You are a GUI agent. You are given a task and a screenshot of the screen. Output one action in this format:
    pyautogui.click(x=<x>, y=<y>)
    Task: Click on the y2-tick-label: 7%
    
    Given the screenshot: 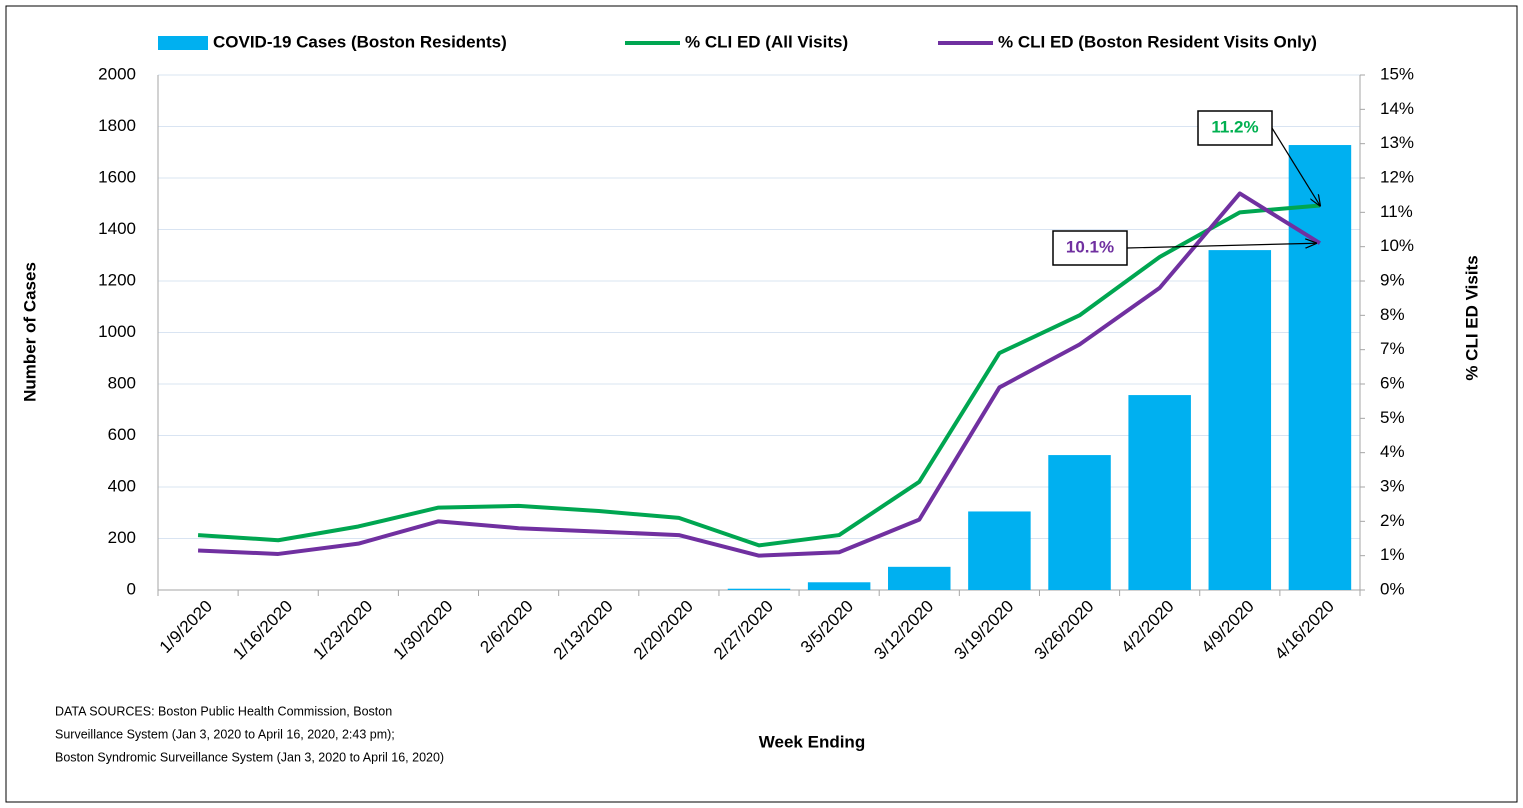 What is the action you would take?
    pyautogui.click(x=1392, y=348)
    